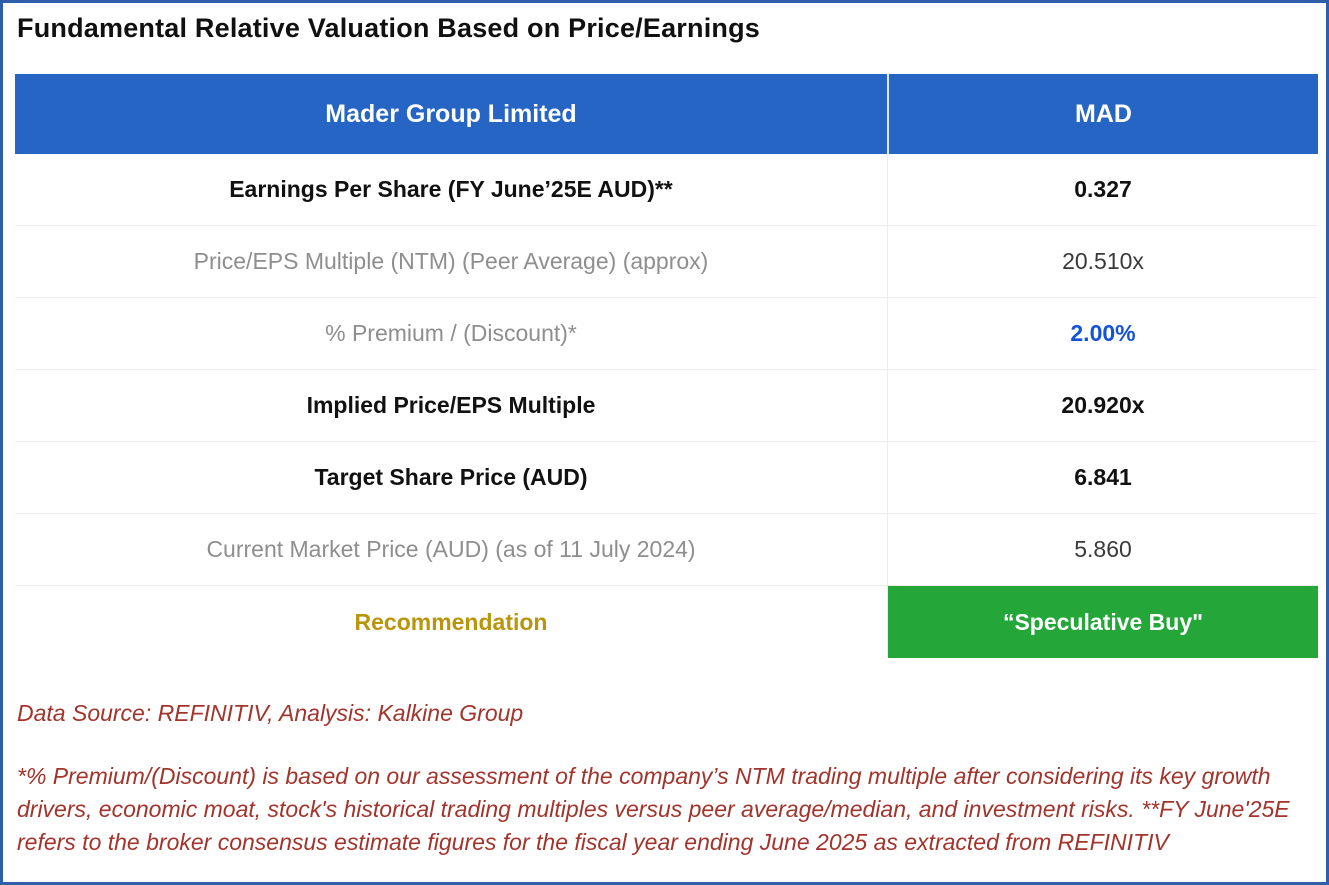 Image resolution: width=1329 pixels, height=885 pixels. I want to click on row-label: % Premium / (Discount)*, so click(451, 333).